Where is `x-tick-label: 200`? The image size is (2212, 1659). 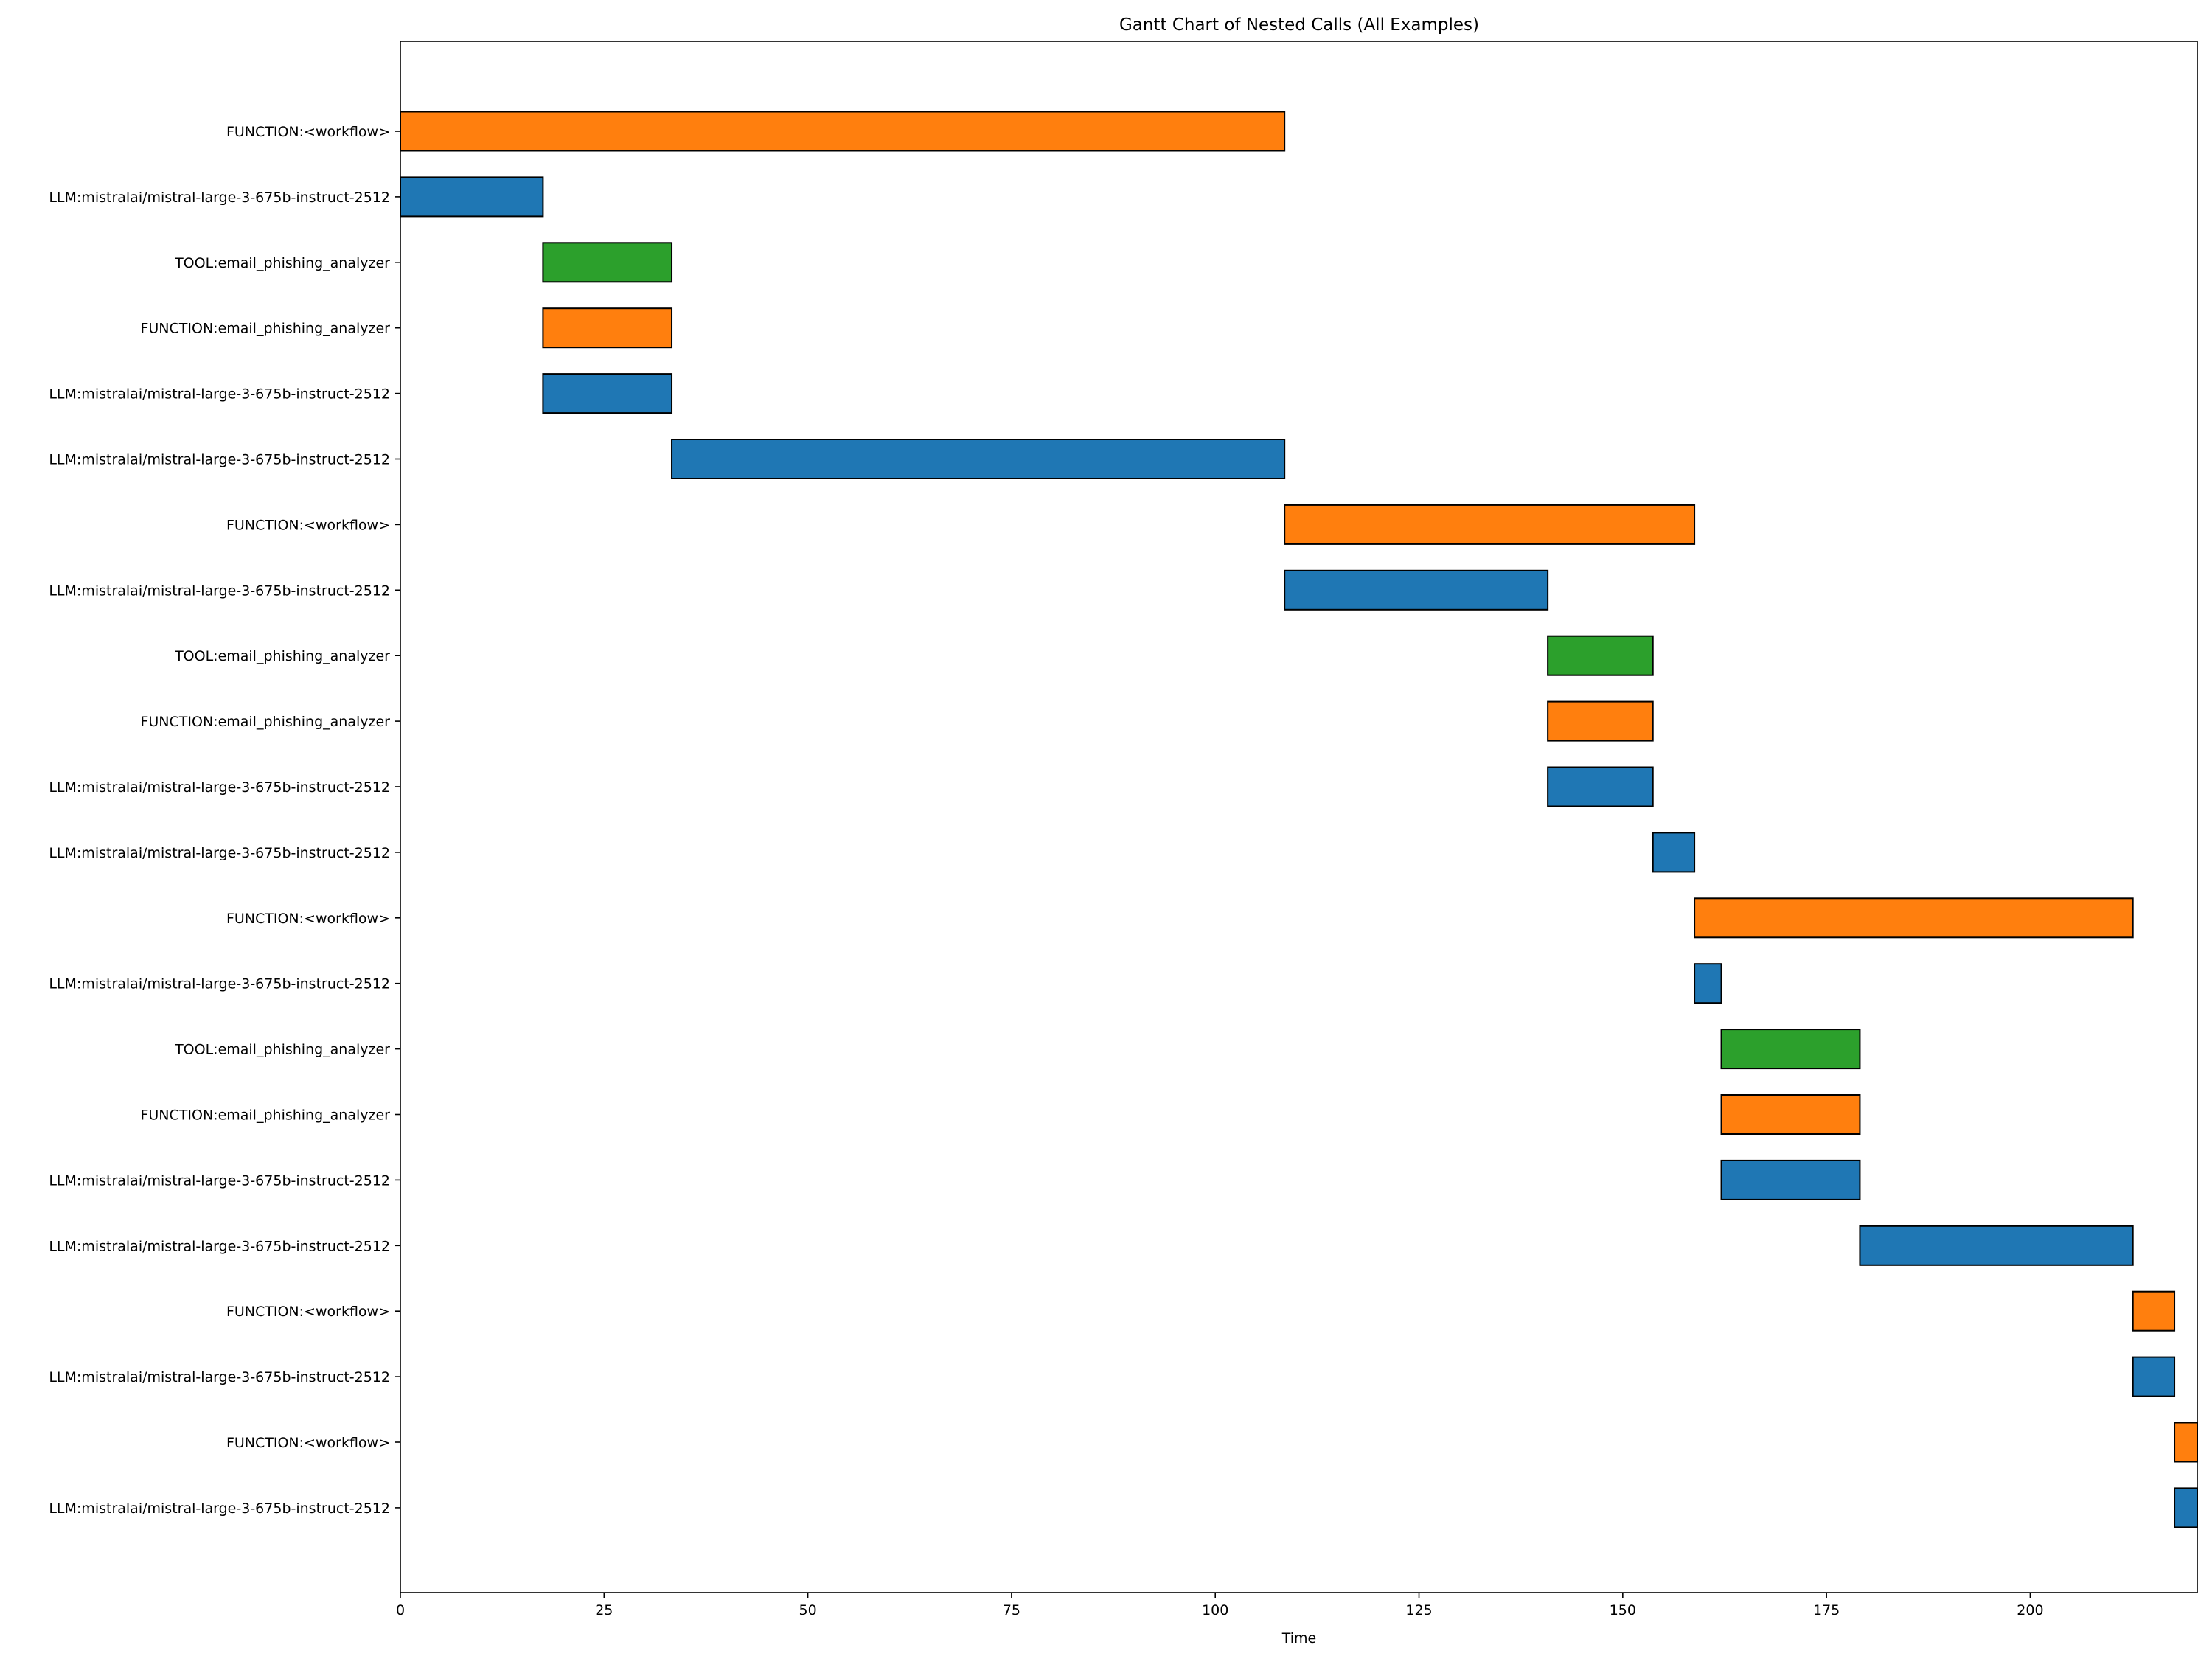
x-tick-label: 200 is located at coordinates (2030, 1610).